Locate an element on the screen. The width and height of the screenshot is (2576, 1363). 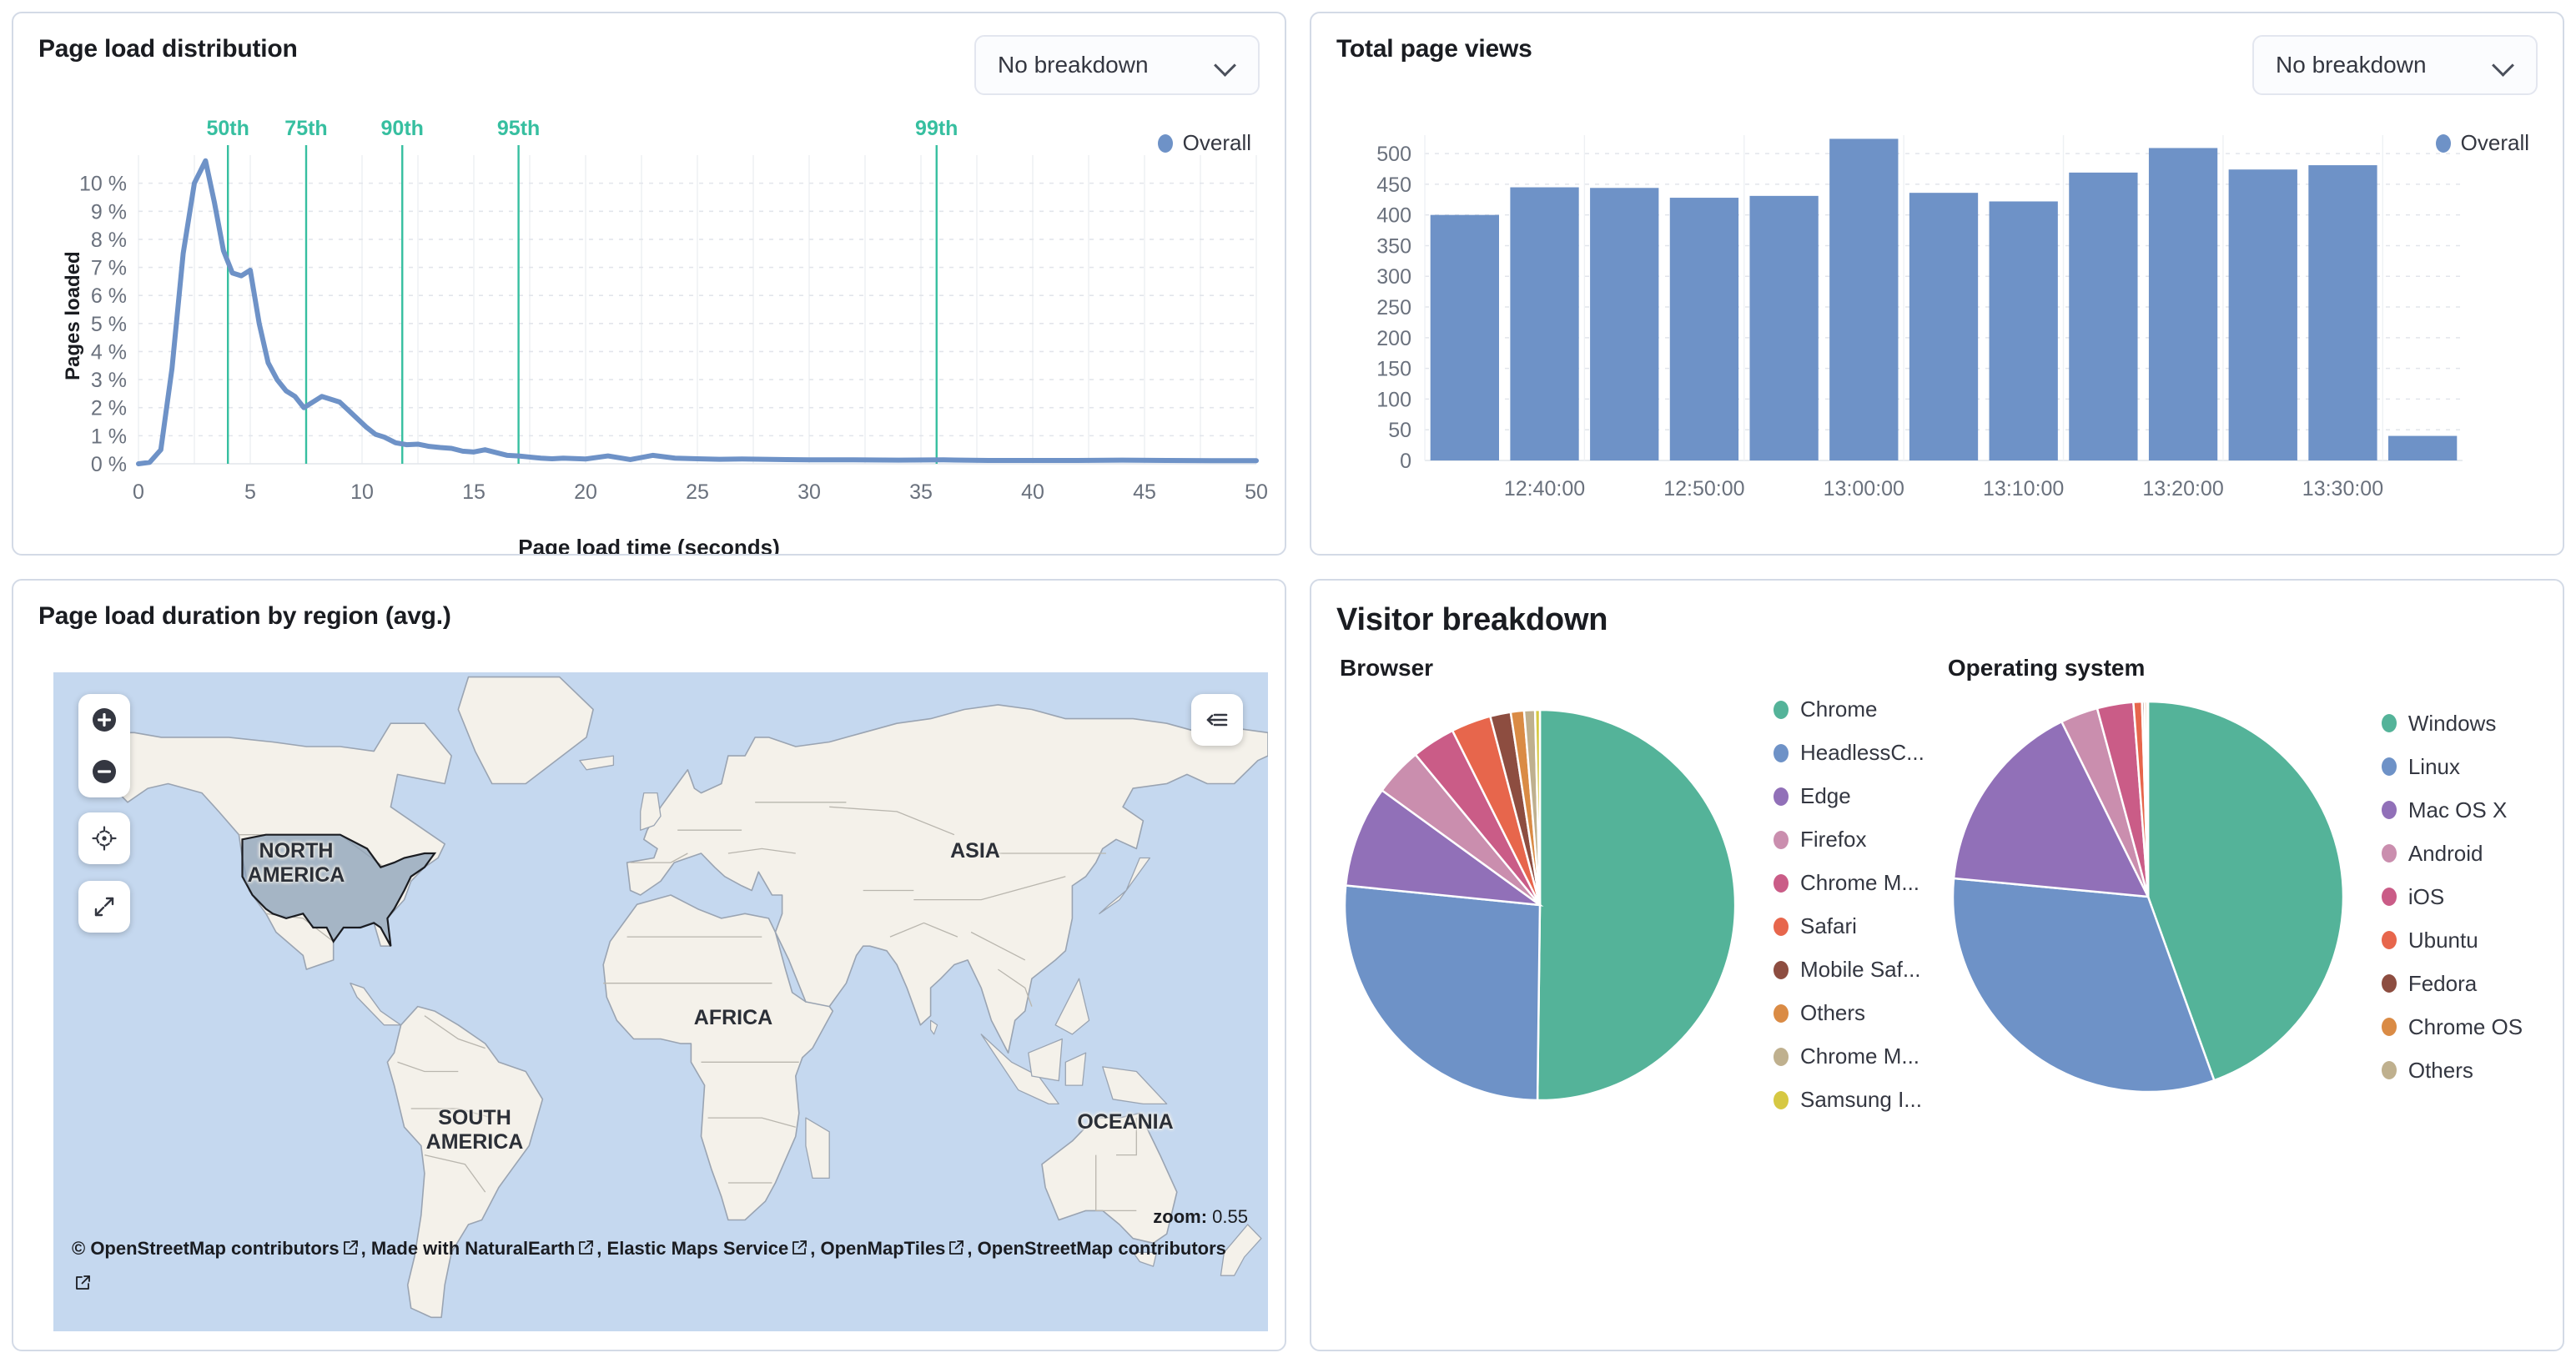
x-tick-label: 12:40:00 is located at coordinates (1544, 488).